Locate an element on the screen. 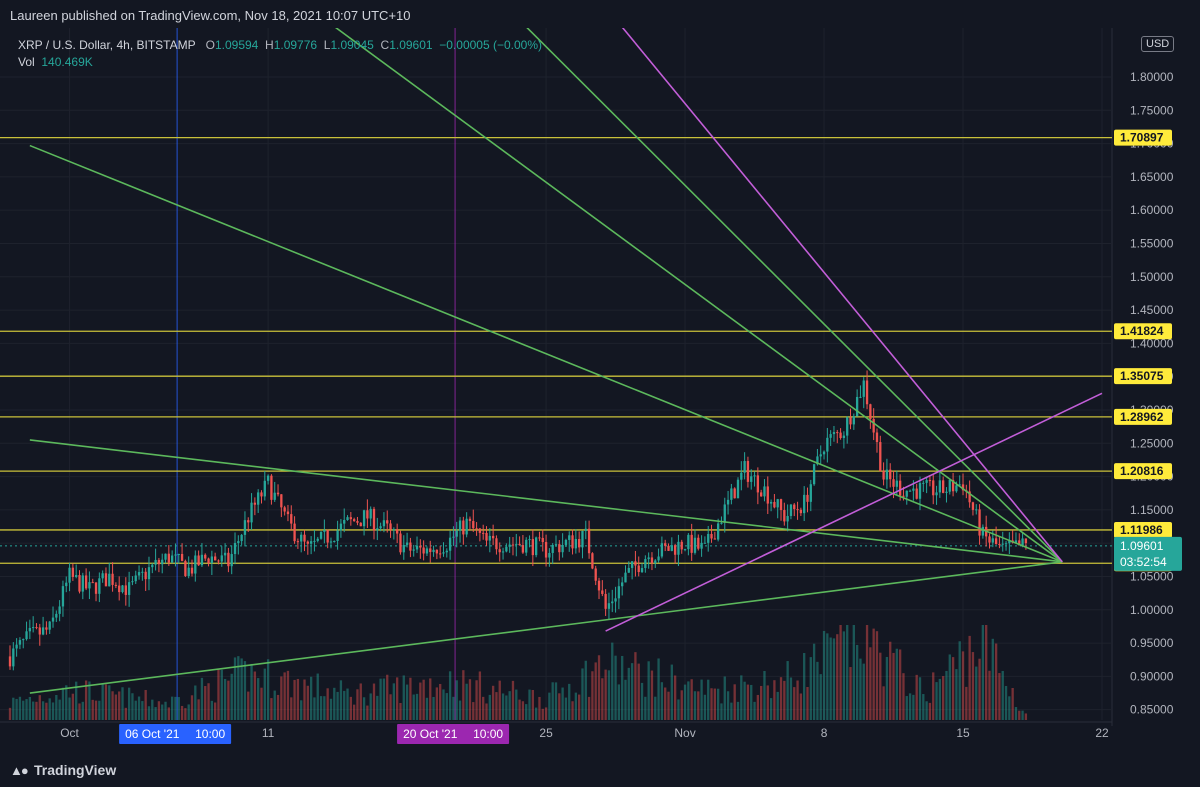 This screenshot has width=1200, height=787. y-tick-label: 1.45000 is located at coordinates (1152, 310).